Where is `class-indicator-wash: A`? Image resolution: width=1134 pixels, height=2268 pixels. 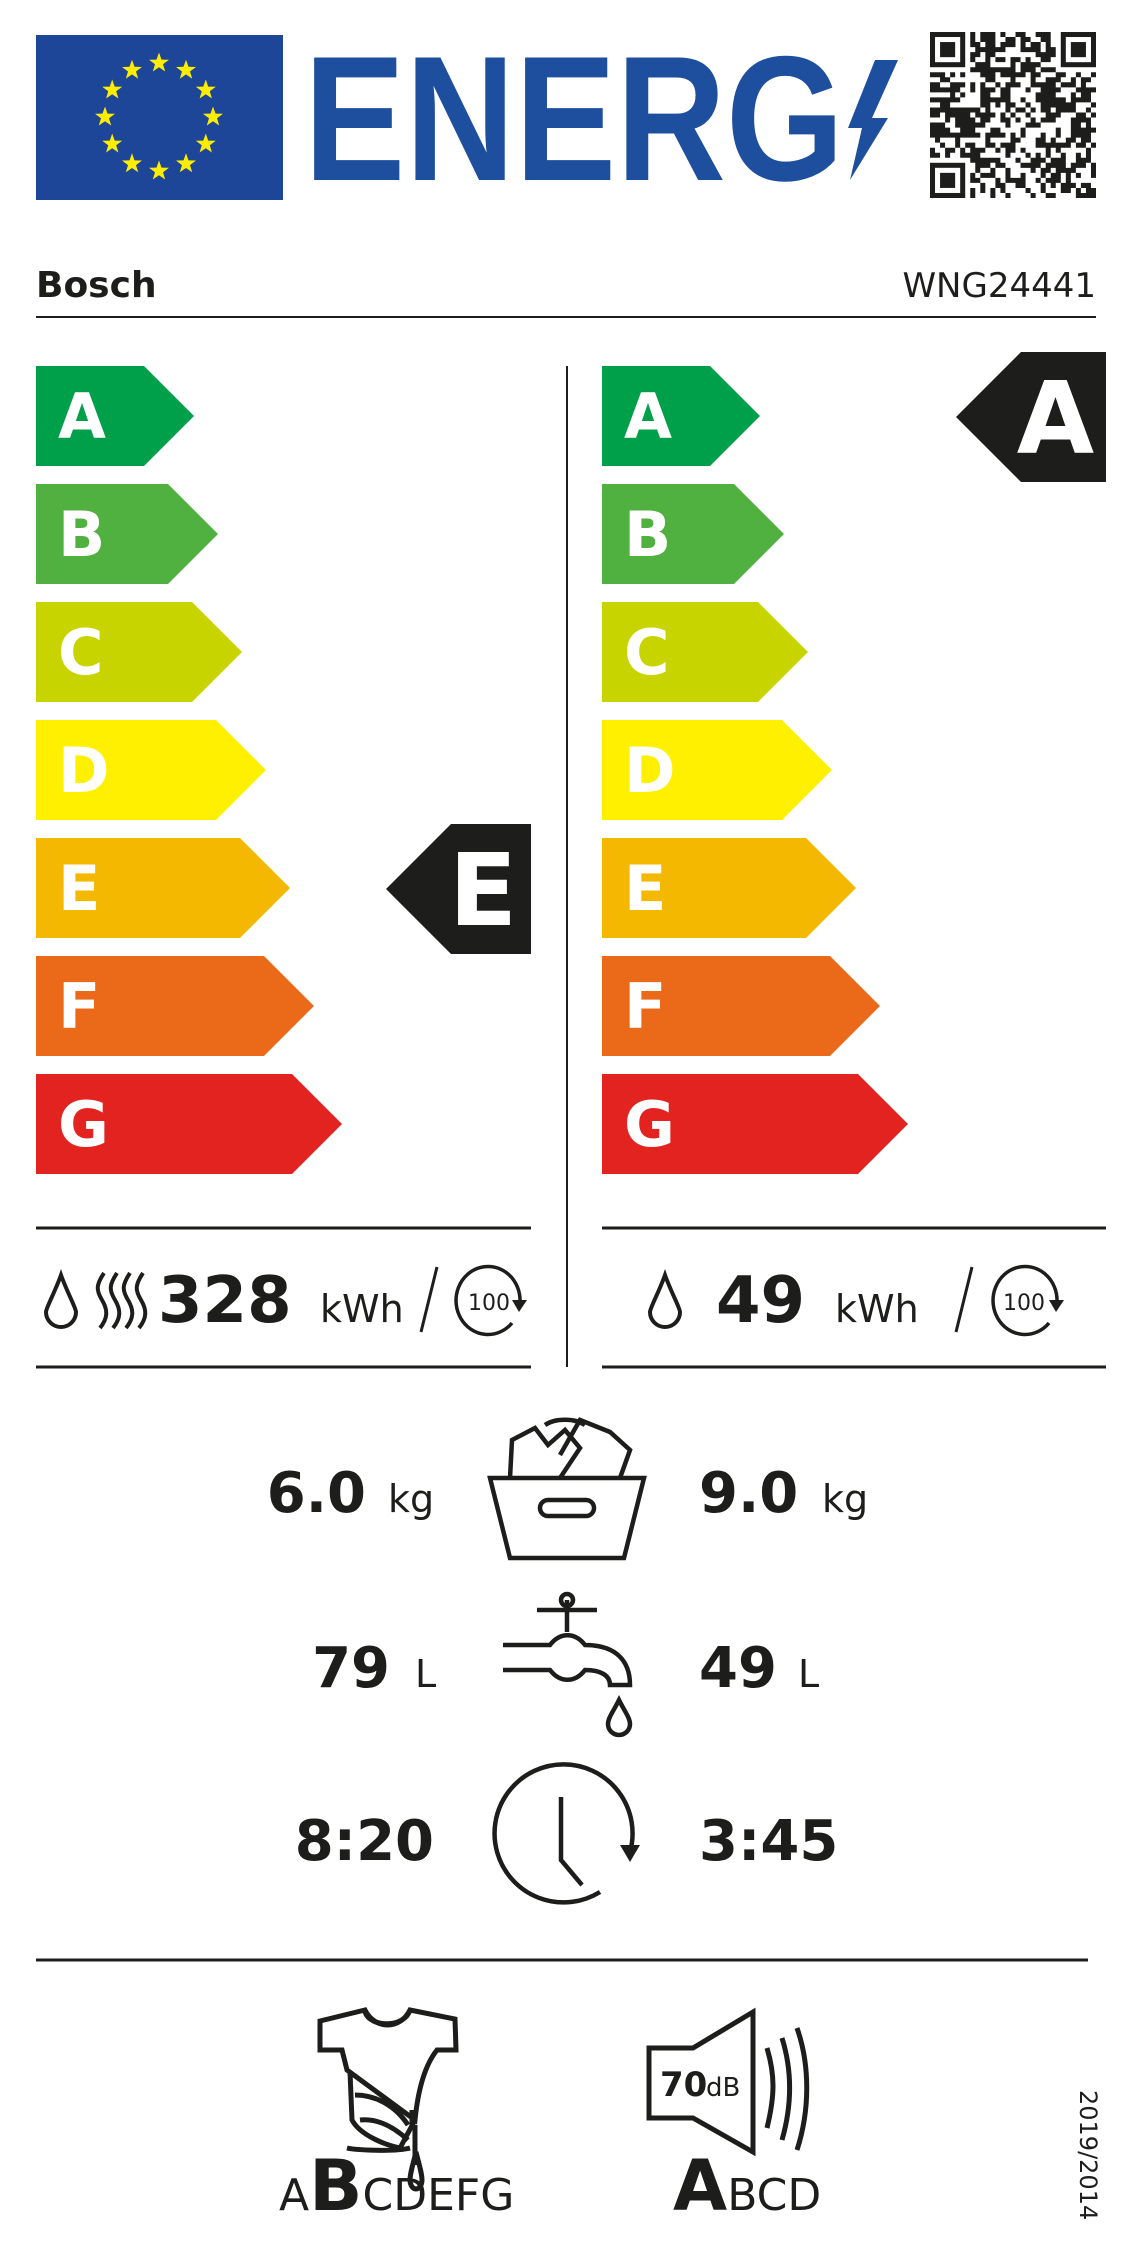 class-indicator-wash: A is located at coordinates (1031, 417).